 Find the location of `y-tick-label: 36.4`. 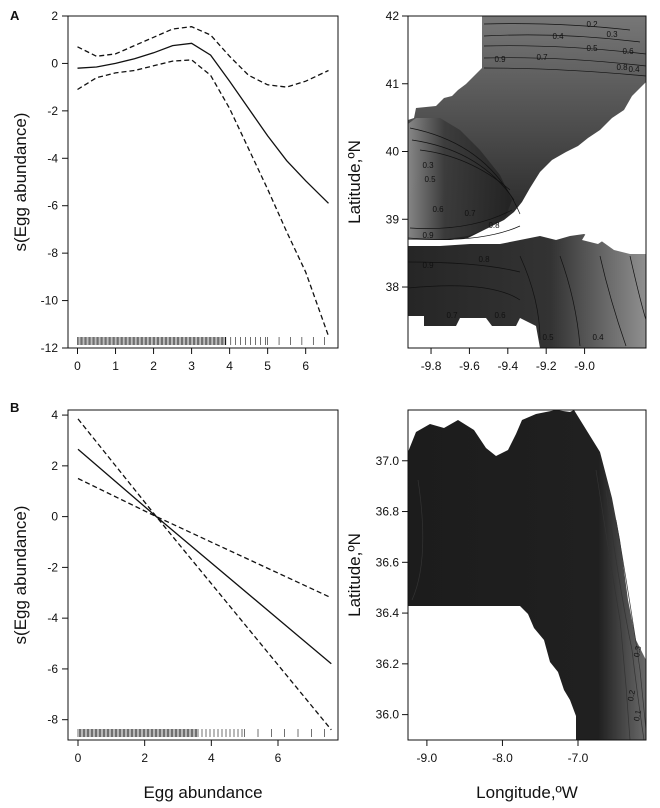

y-tick-label: 36.4 is located at coordinates (388, 613).